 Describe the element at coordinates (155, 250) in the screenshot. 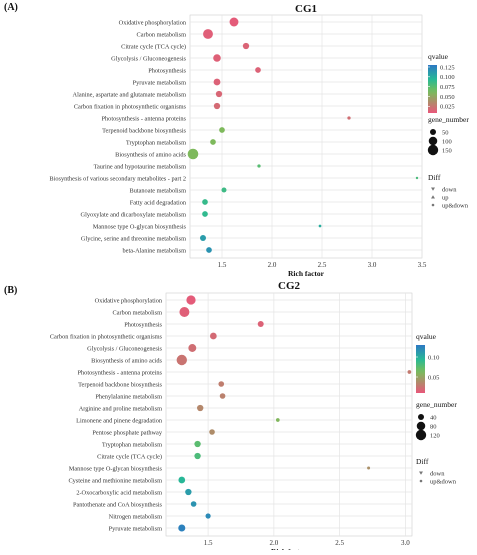

I see `y-tick-label: beta-Alanine metabolism` at that location.